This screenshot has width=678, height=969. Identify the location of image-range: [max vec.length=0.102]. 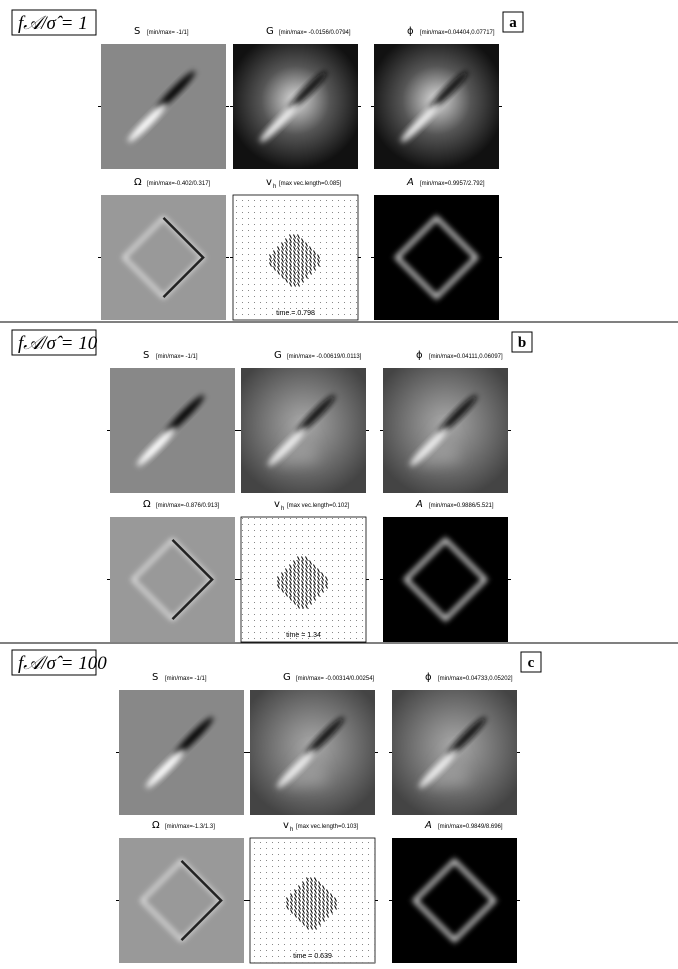
(318, 506).